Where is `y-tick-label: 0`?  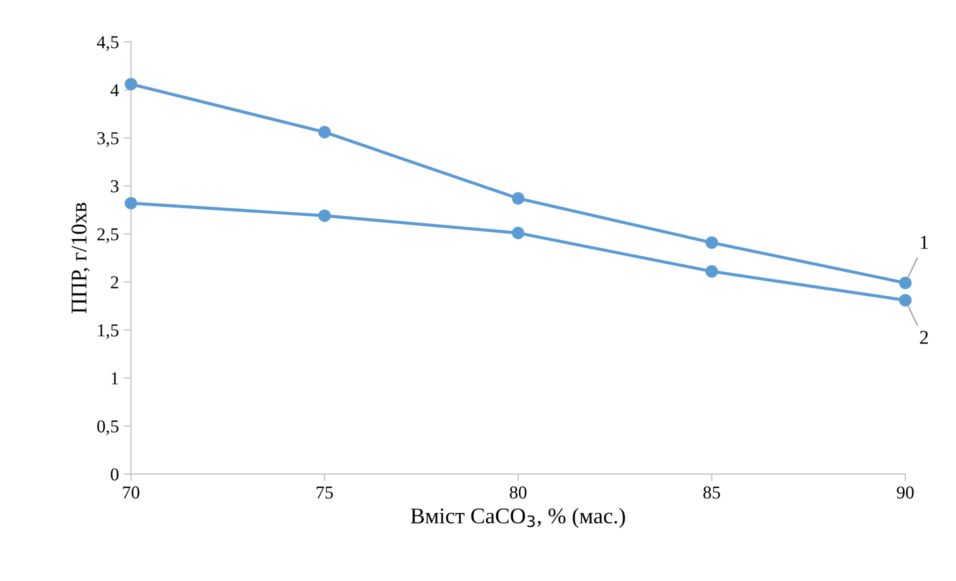
y-tick-label: 0 is located at coordinates (114, 474).